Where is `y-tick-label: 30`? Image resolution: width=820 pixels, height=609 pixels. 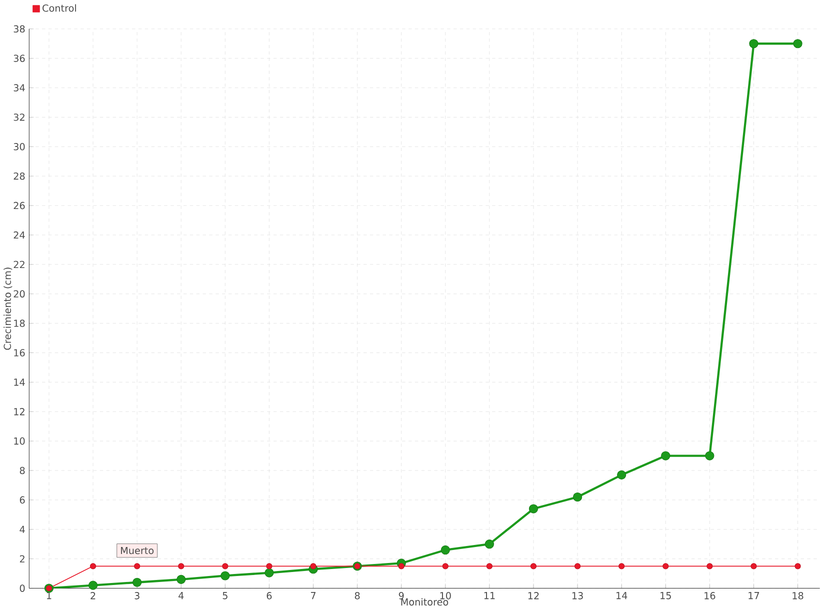 y-tick-label: 30 is located at coordinates (19, 146).